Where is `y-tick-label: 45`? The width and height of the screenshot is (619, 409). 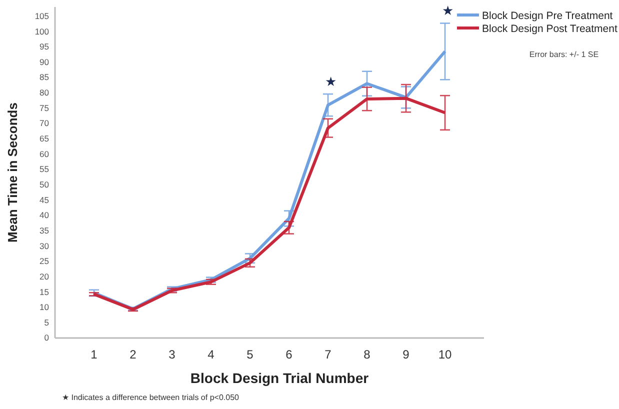
y-tick-label: 45 is located at coordinates (45, 199).